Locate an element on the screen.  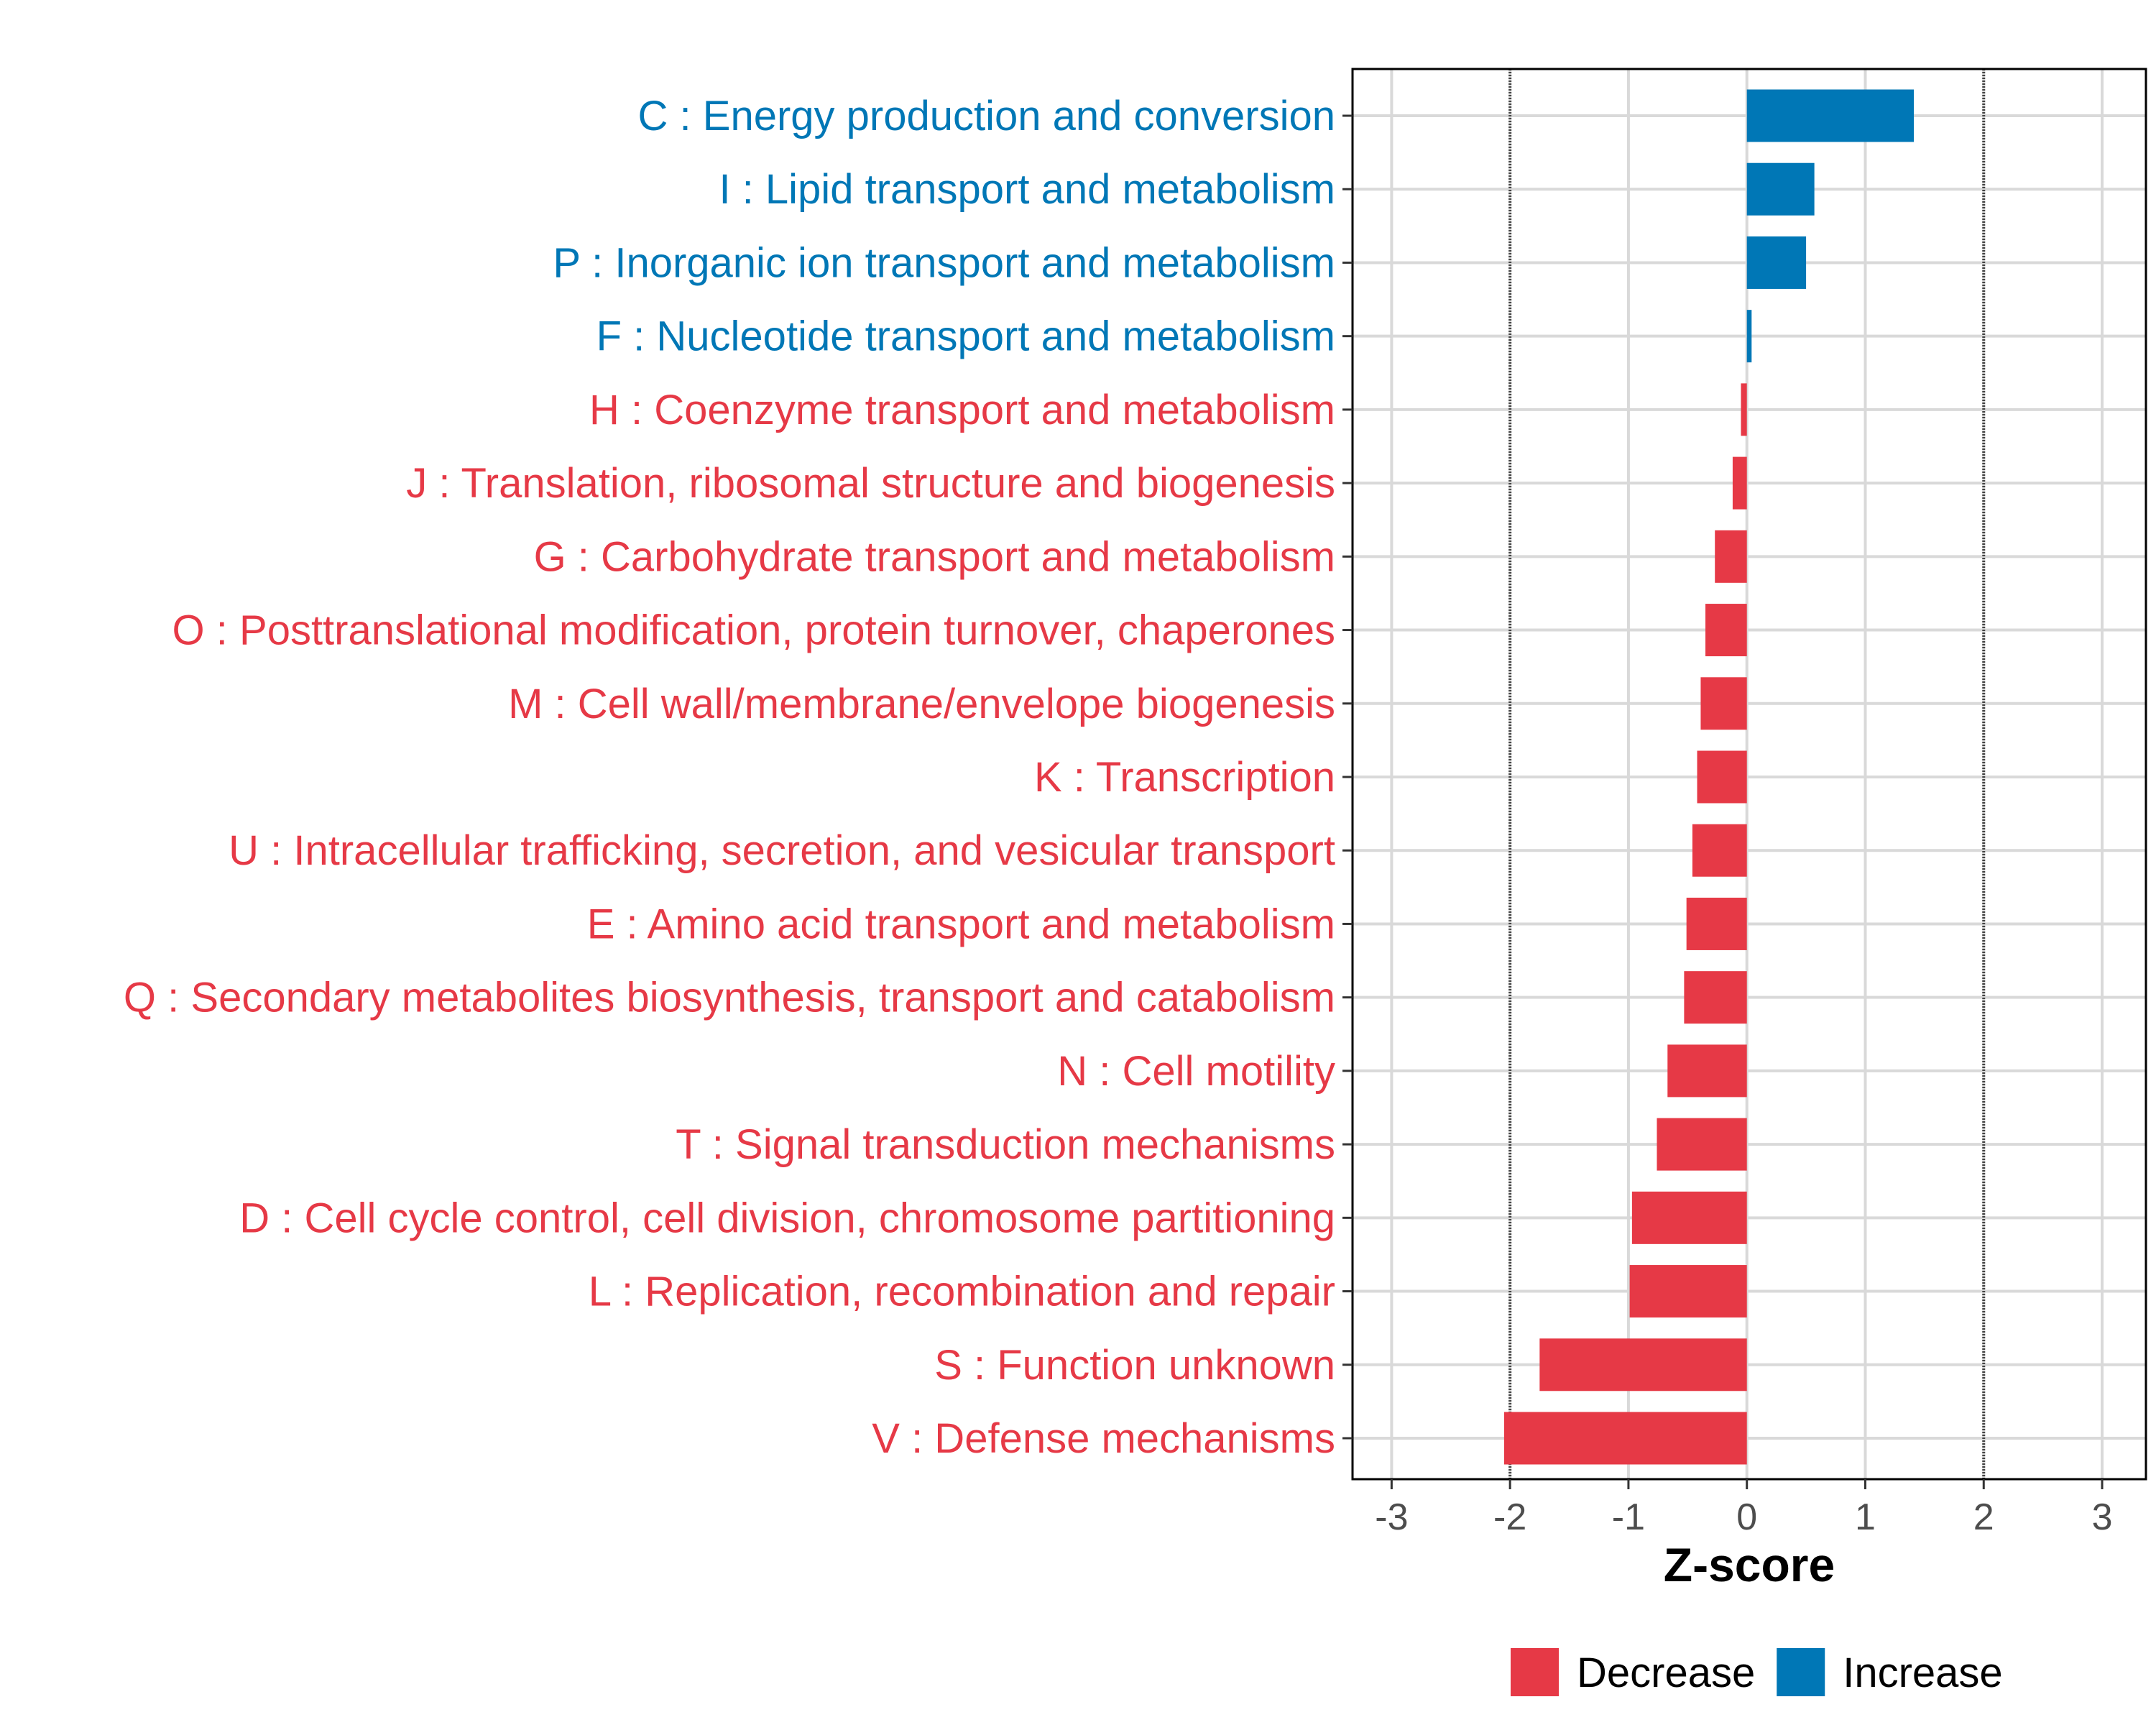
x-tick-label: 0 is located at coordinates (1746, 1517).